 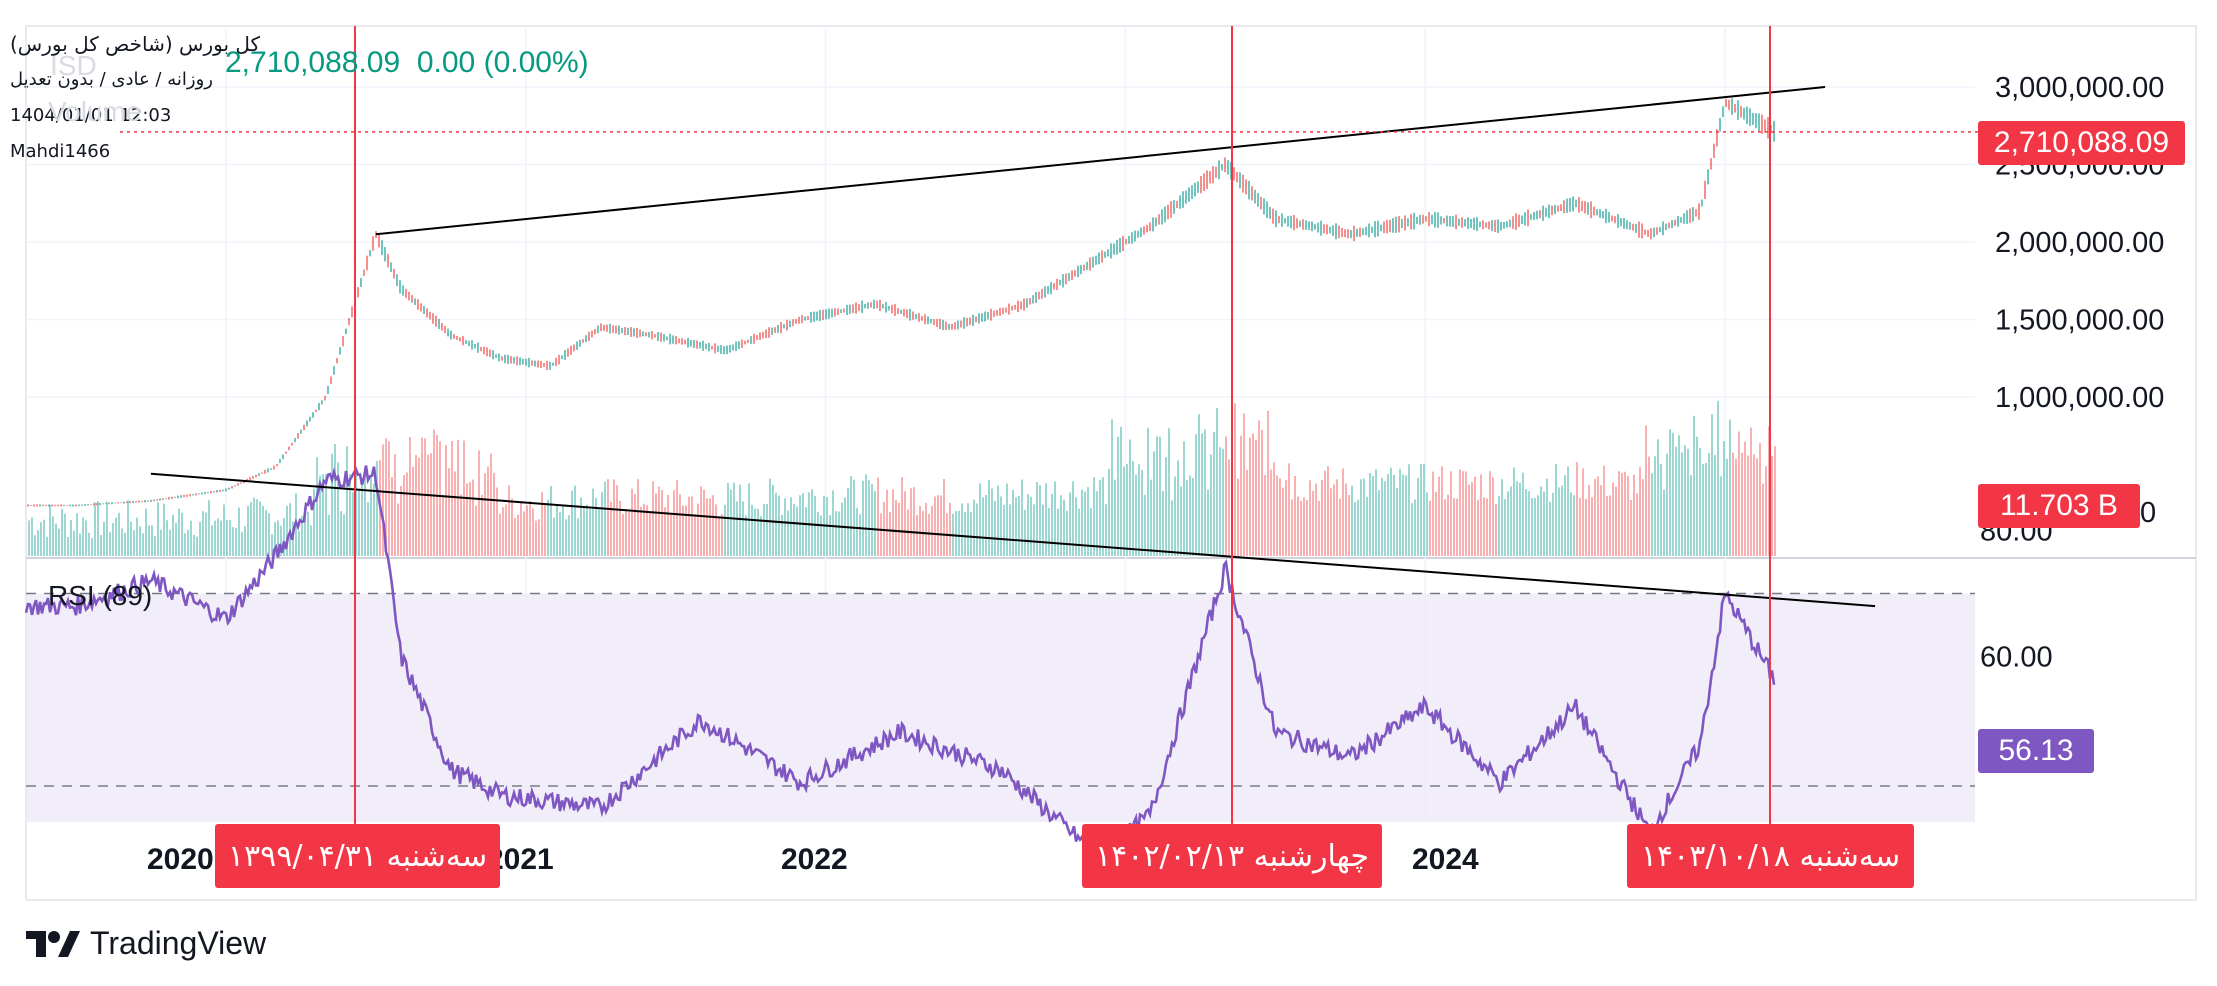 I want to click on marker-date-badge-1: سه‌شنبه ۱۳۹۹/۰۴/۳۱, so click(x=357, y=856).